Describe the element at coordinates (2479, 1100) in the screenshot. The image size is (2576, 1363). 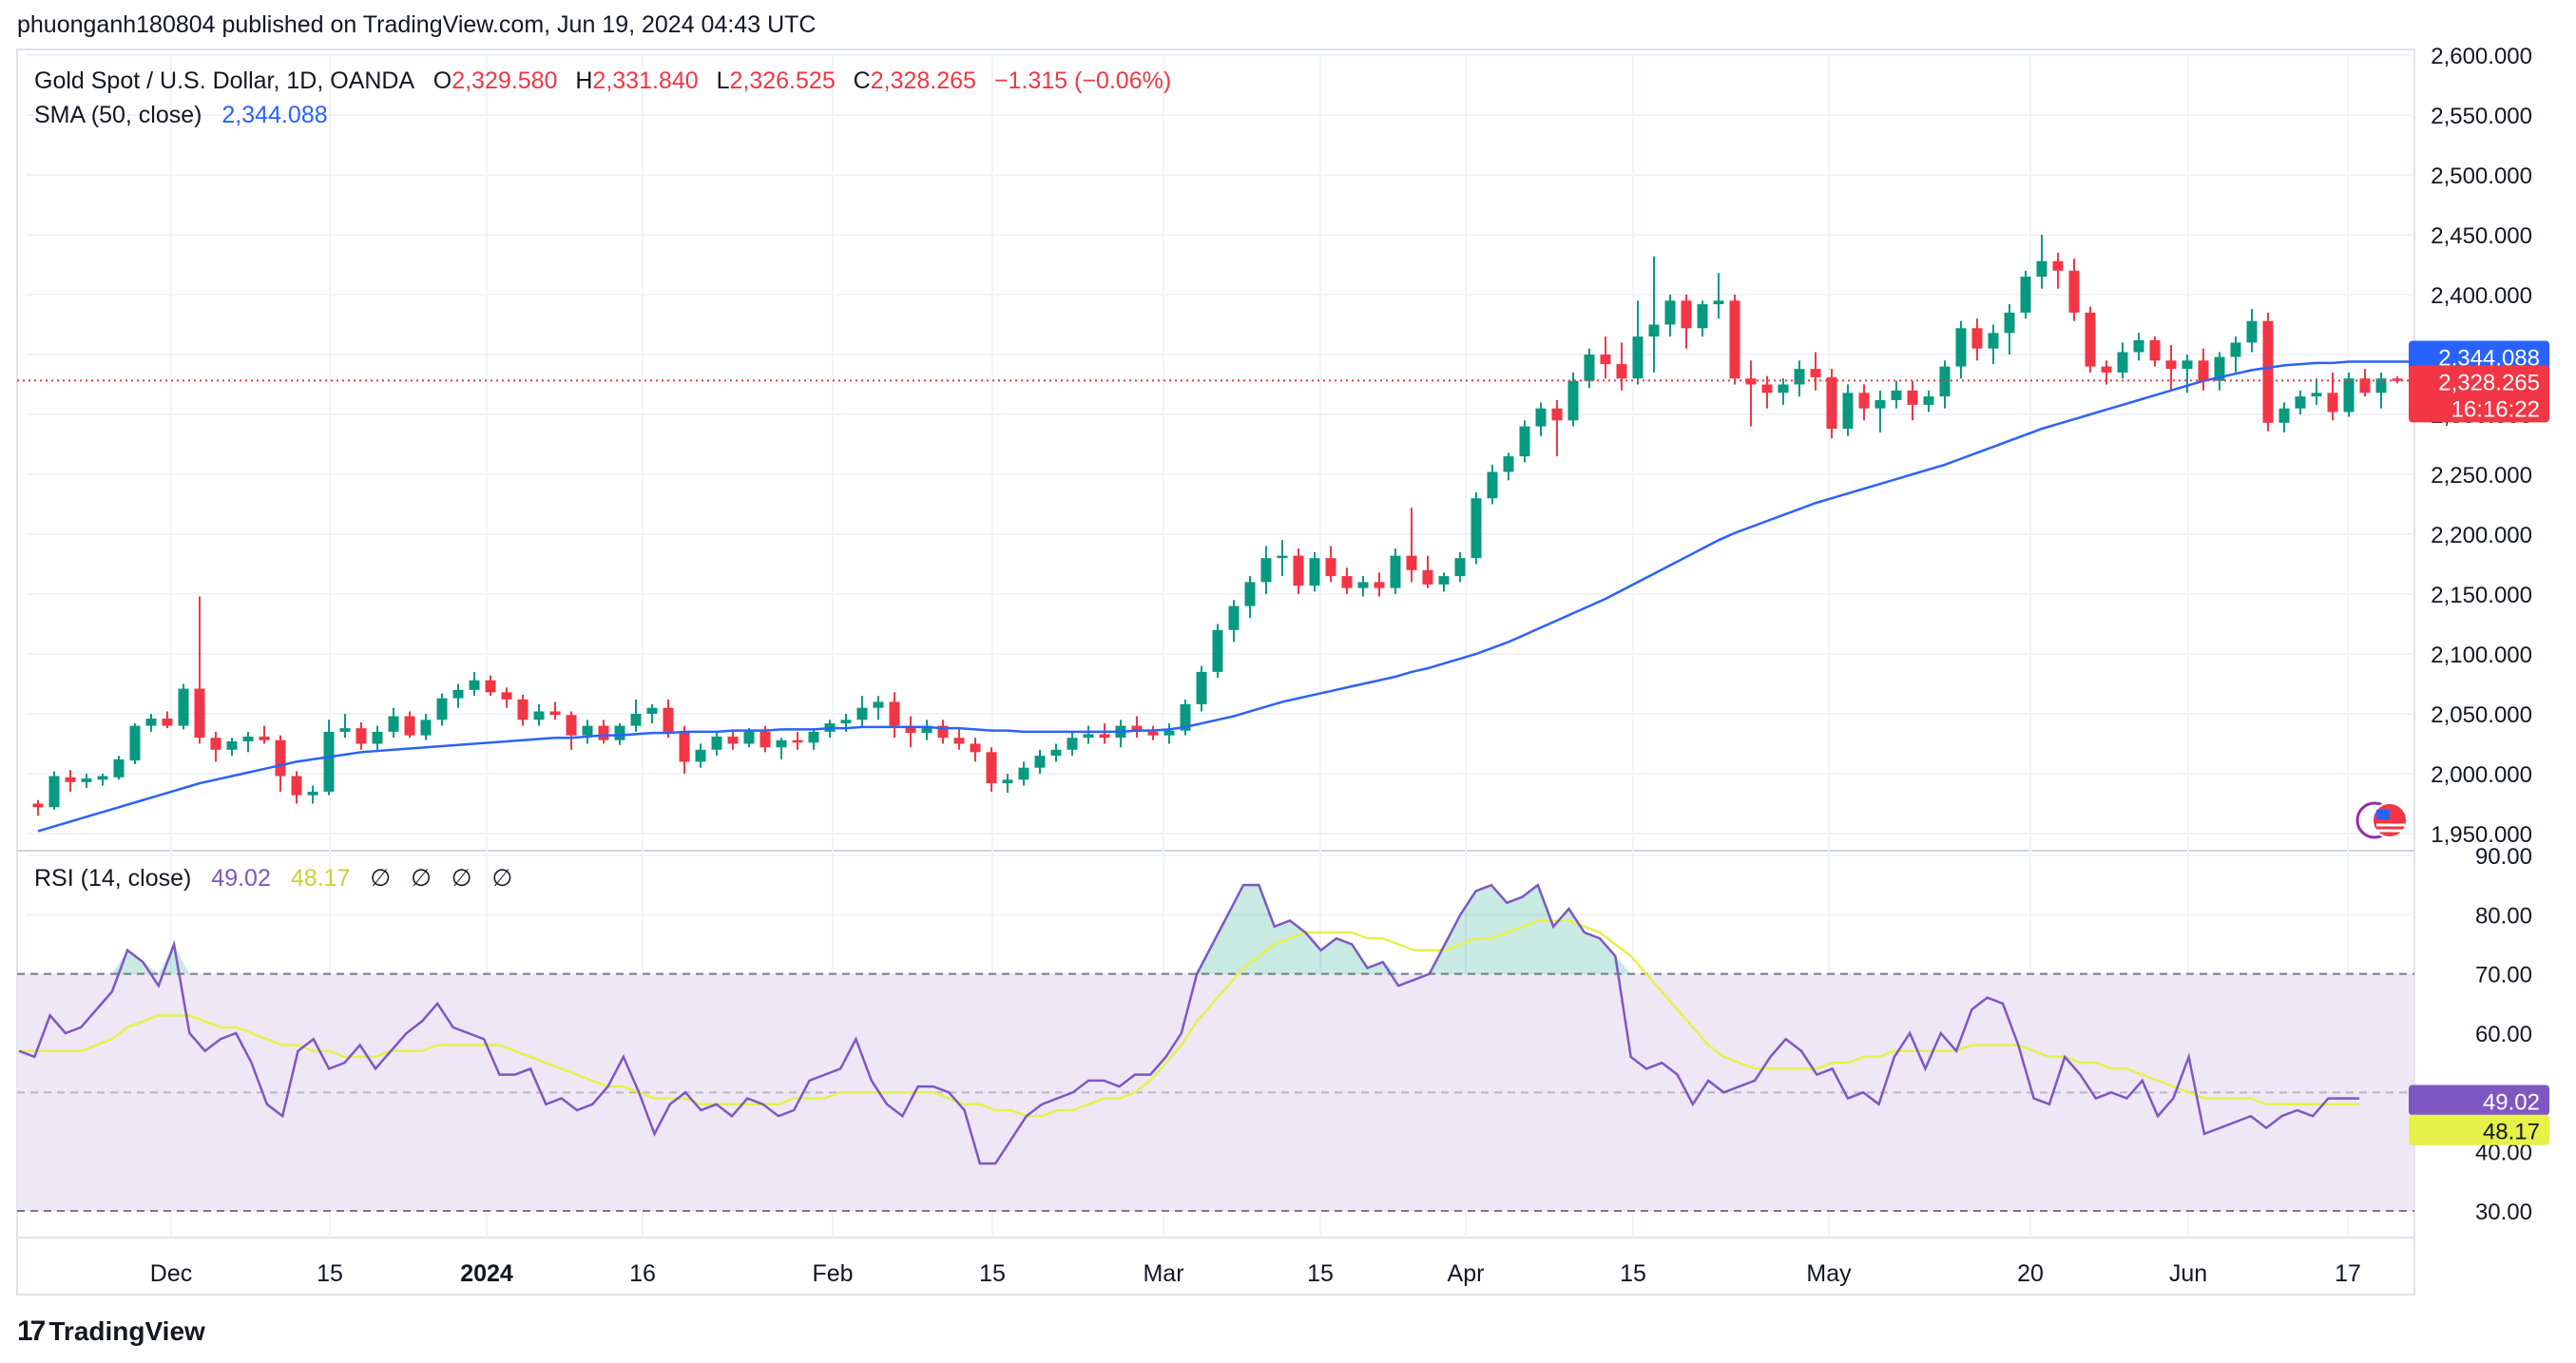
I see `rsi-value-tag-bg` at that location.